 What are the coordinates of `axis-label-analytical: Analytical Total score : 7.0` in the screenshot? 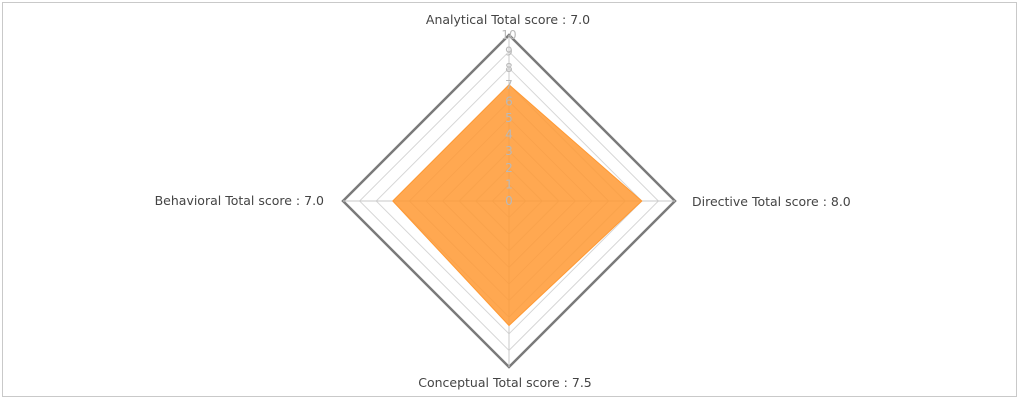 It's located at (508, 19).